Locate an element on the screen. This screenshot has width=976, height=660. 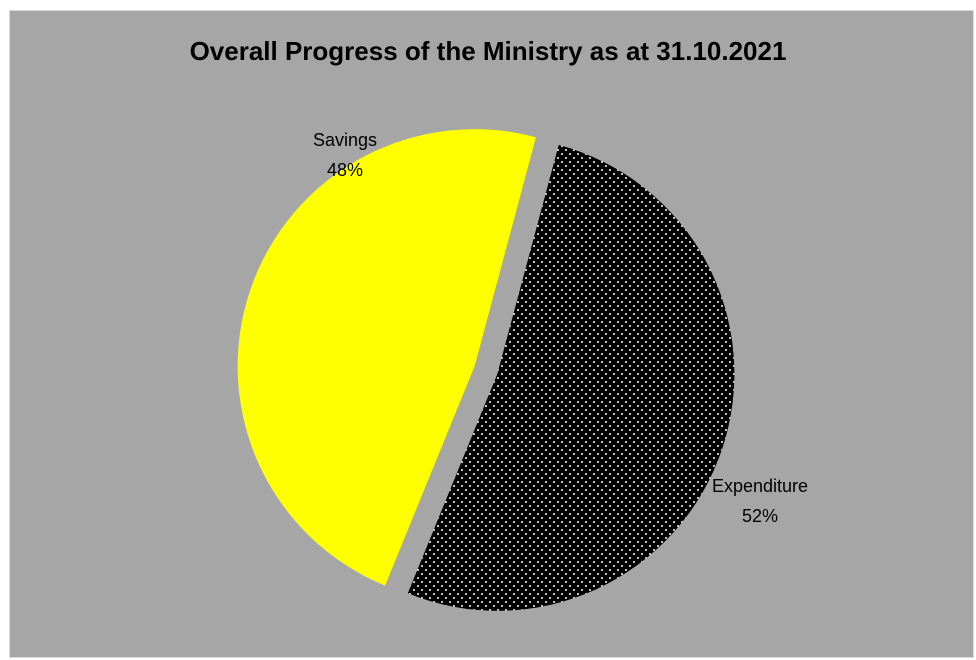
data-label-percent: 48% is located at coordinates (345, 170).